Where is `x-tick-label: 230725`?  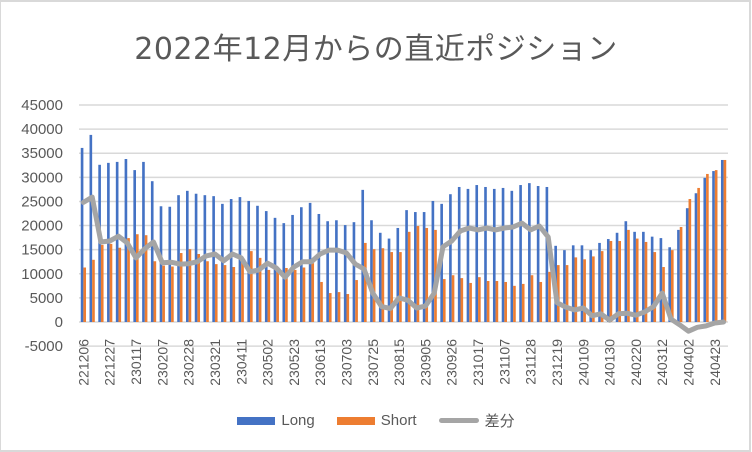 x-tick-label: 230725 is located at coordinates (373, 362).